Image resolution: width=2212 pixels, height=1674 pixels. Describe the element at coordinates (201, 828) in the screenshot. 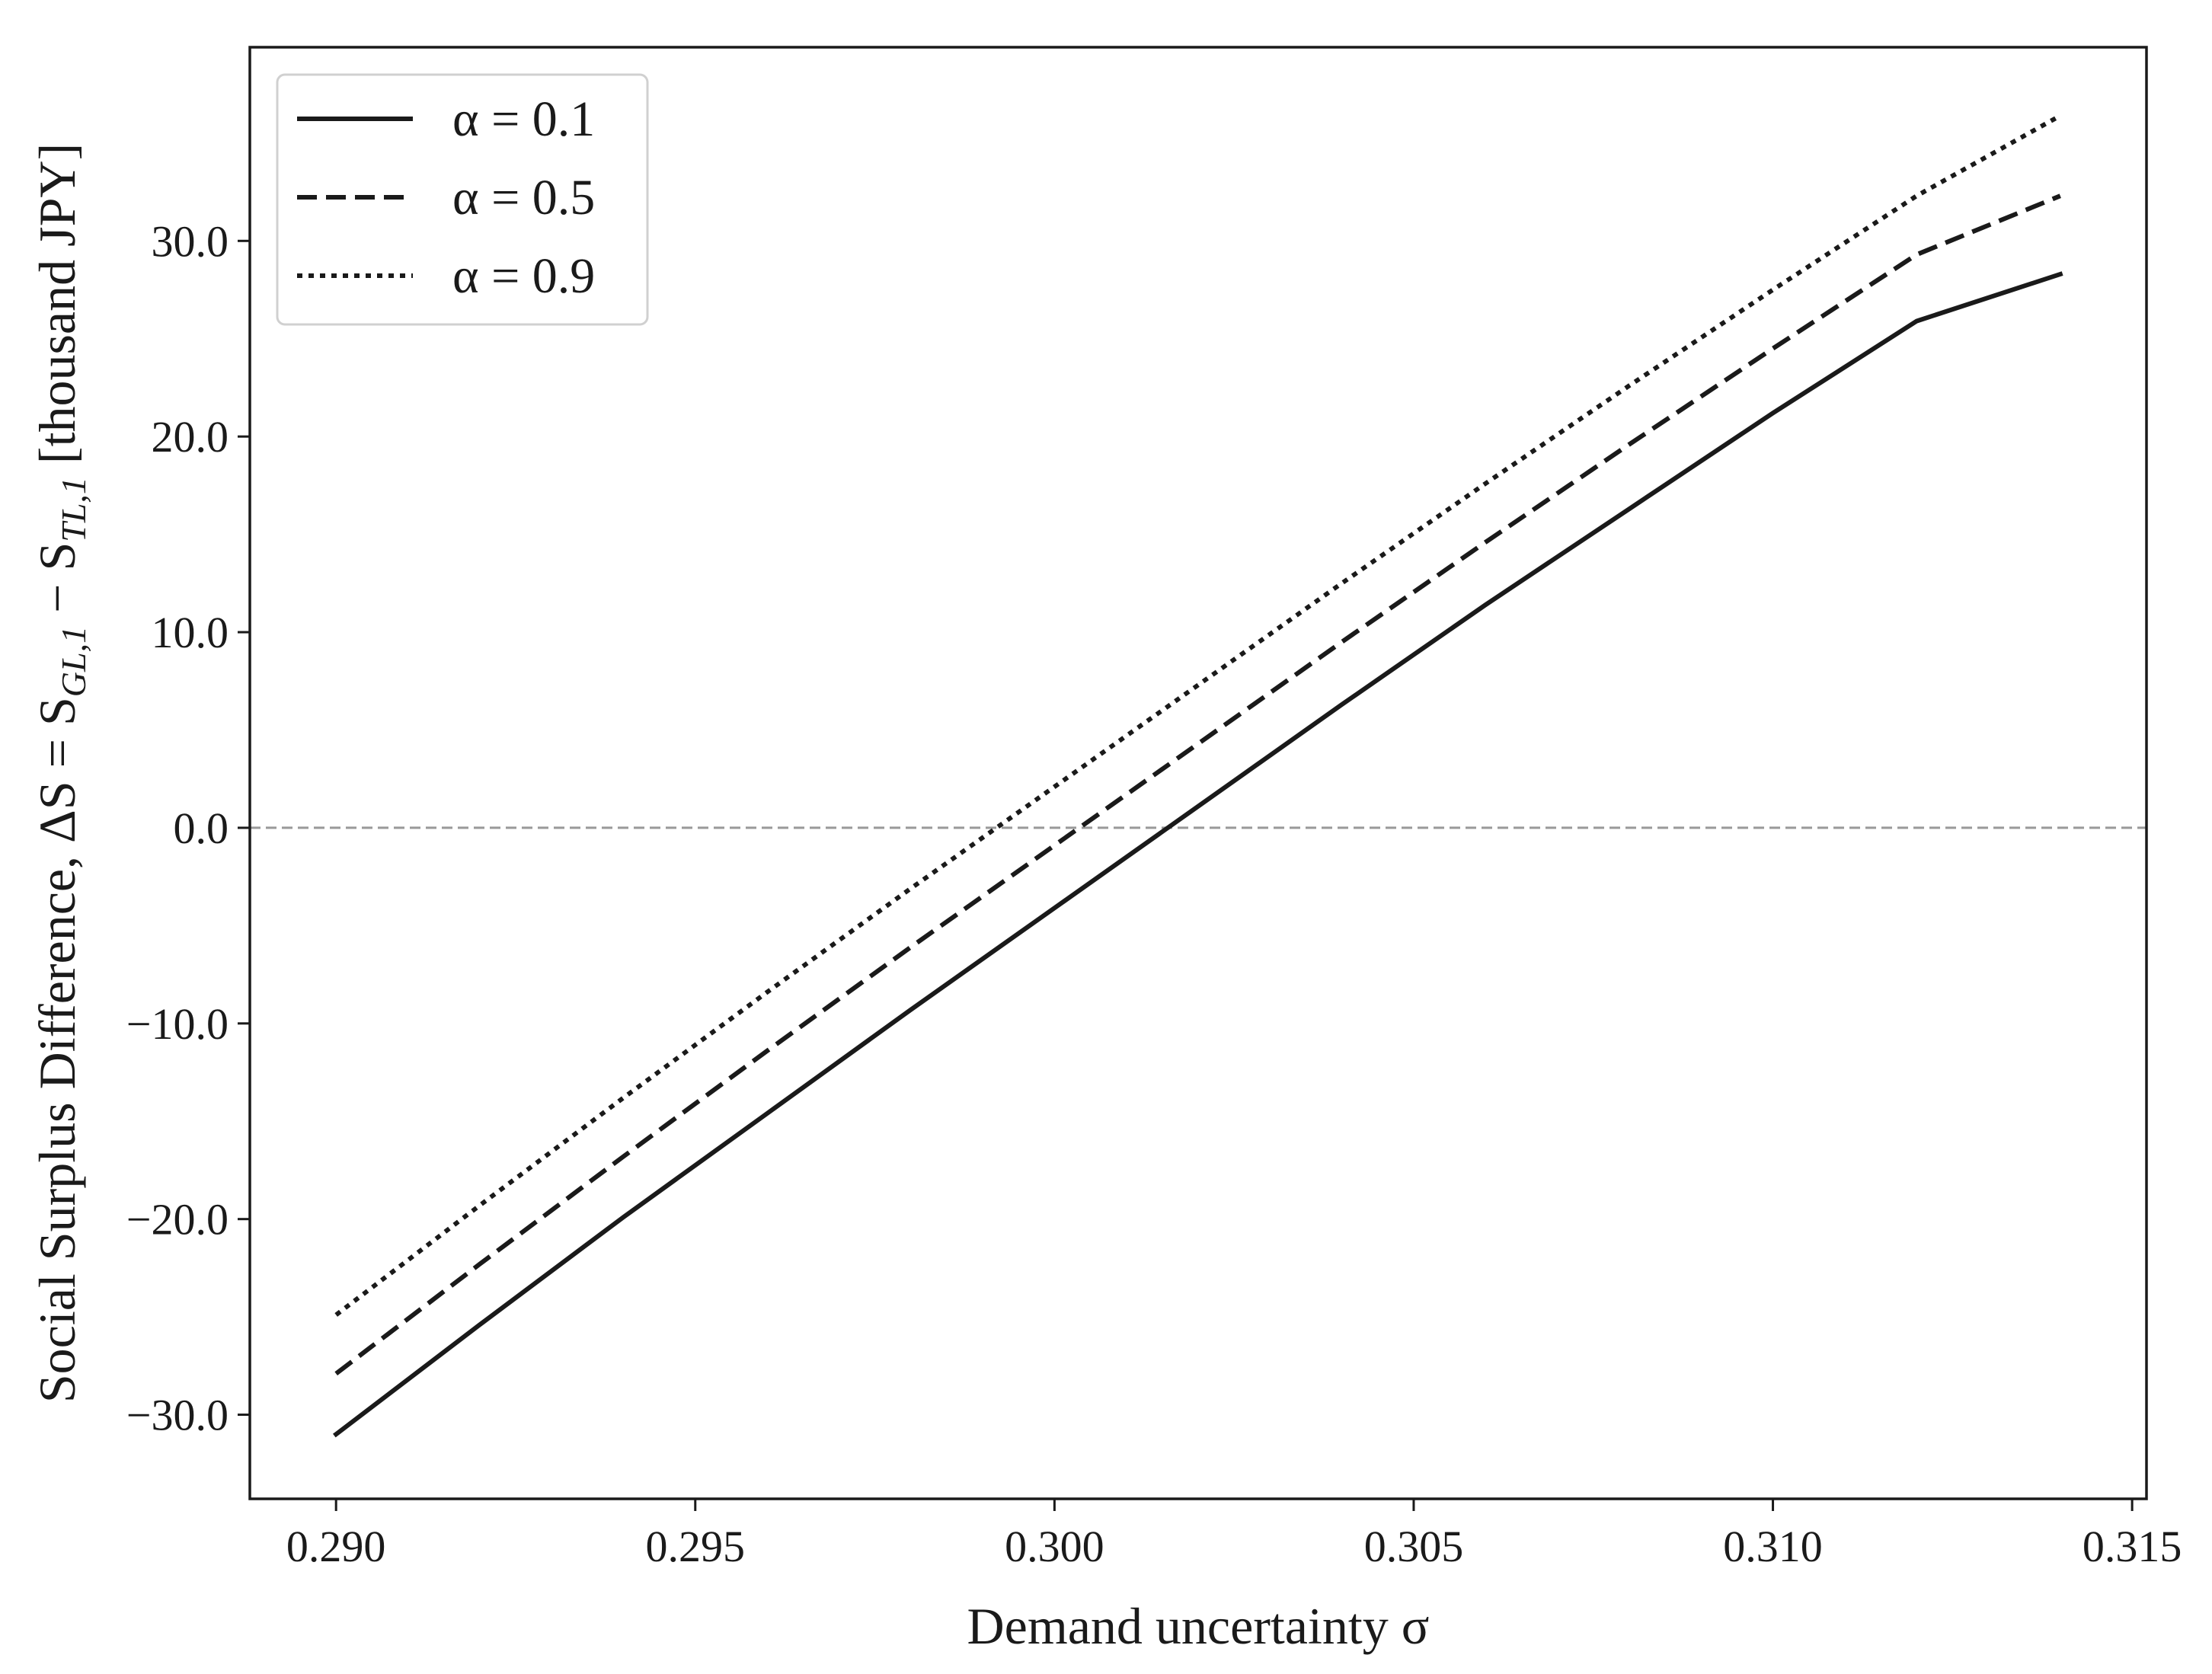

I see `y-tick-label: 0.0` at that location.